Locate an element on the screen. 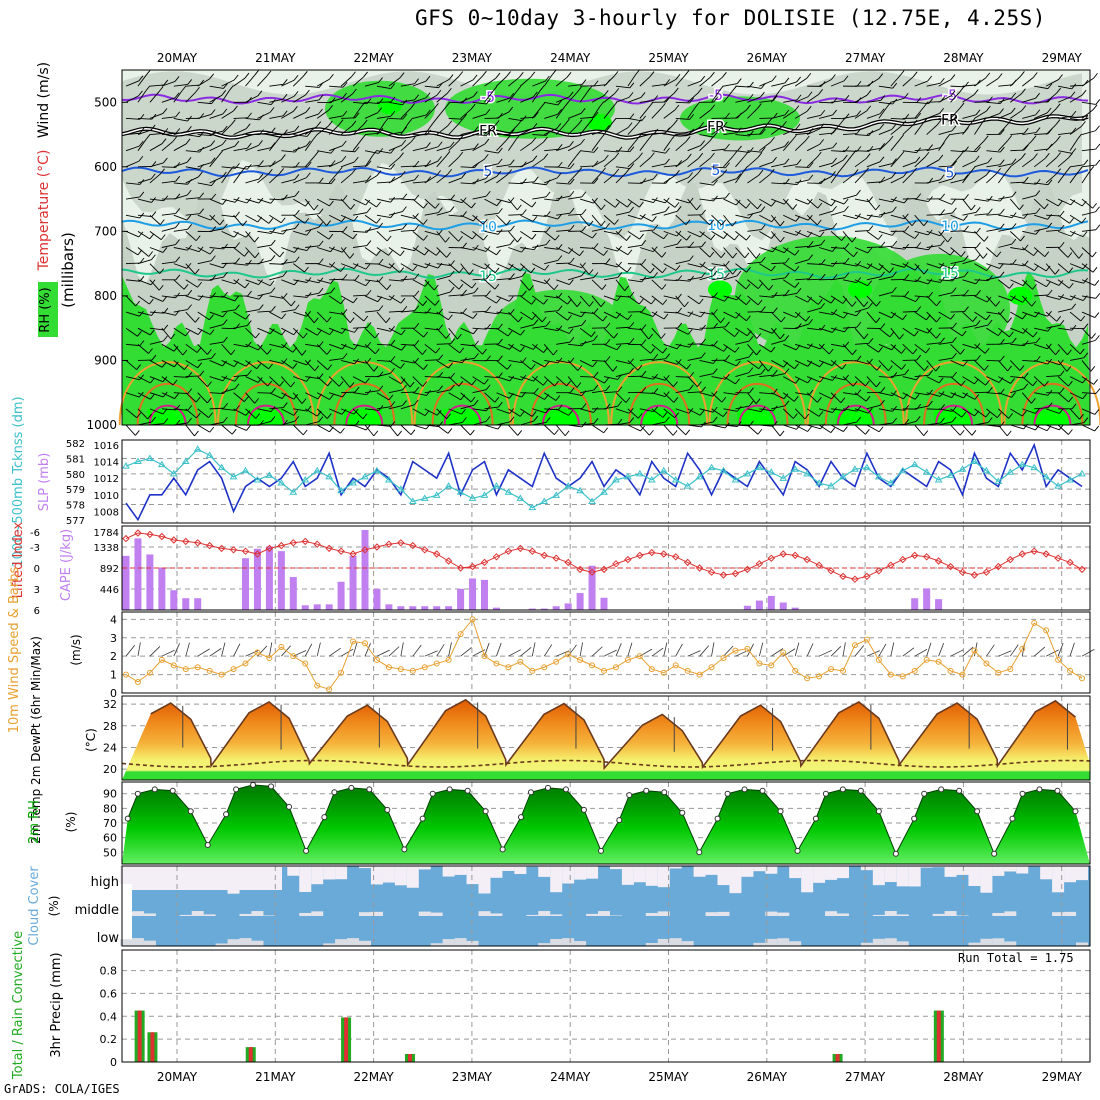 Image resolution: width=1100 pixels, height=1100 pixels. surface-wind-barb is located at coordinates (761, 649).